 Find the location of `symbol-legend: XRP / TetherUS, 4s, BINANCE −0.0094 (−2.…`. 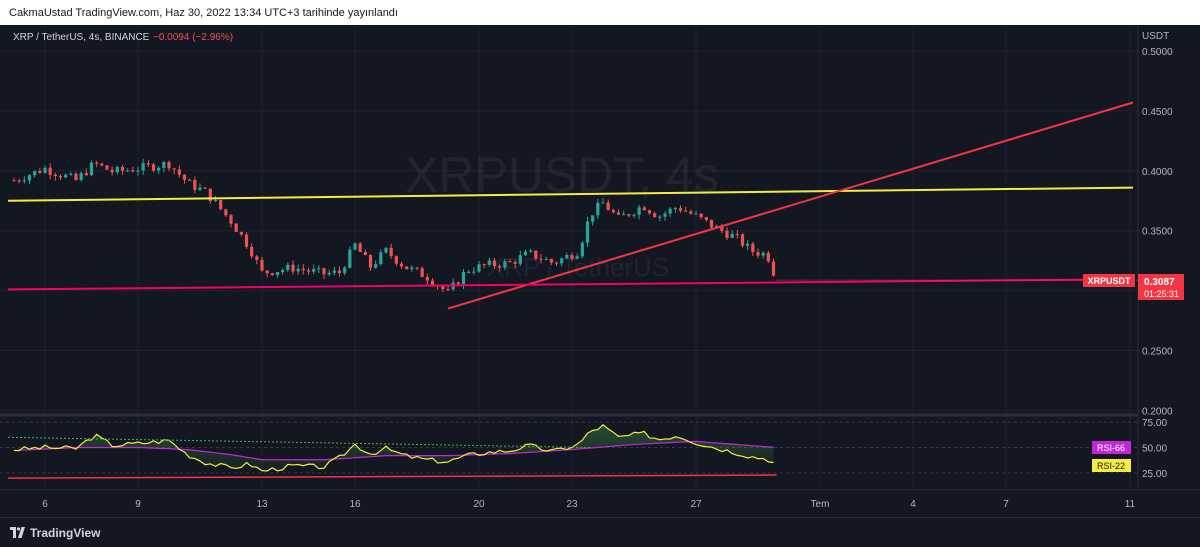

symbol-legend: XRP / TetherUS, 4s, BINANCE −0.0094 (−2.… is located at coordinates (123, 37).